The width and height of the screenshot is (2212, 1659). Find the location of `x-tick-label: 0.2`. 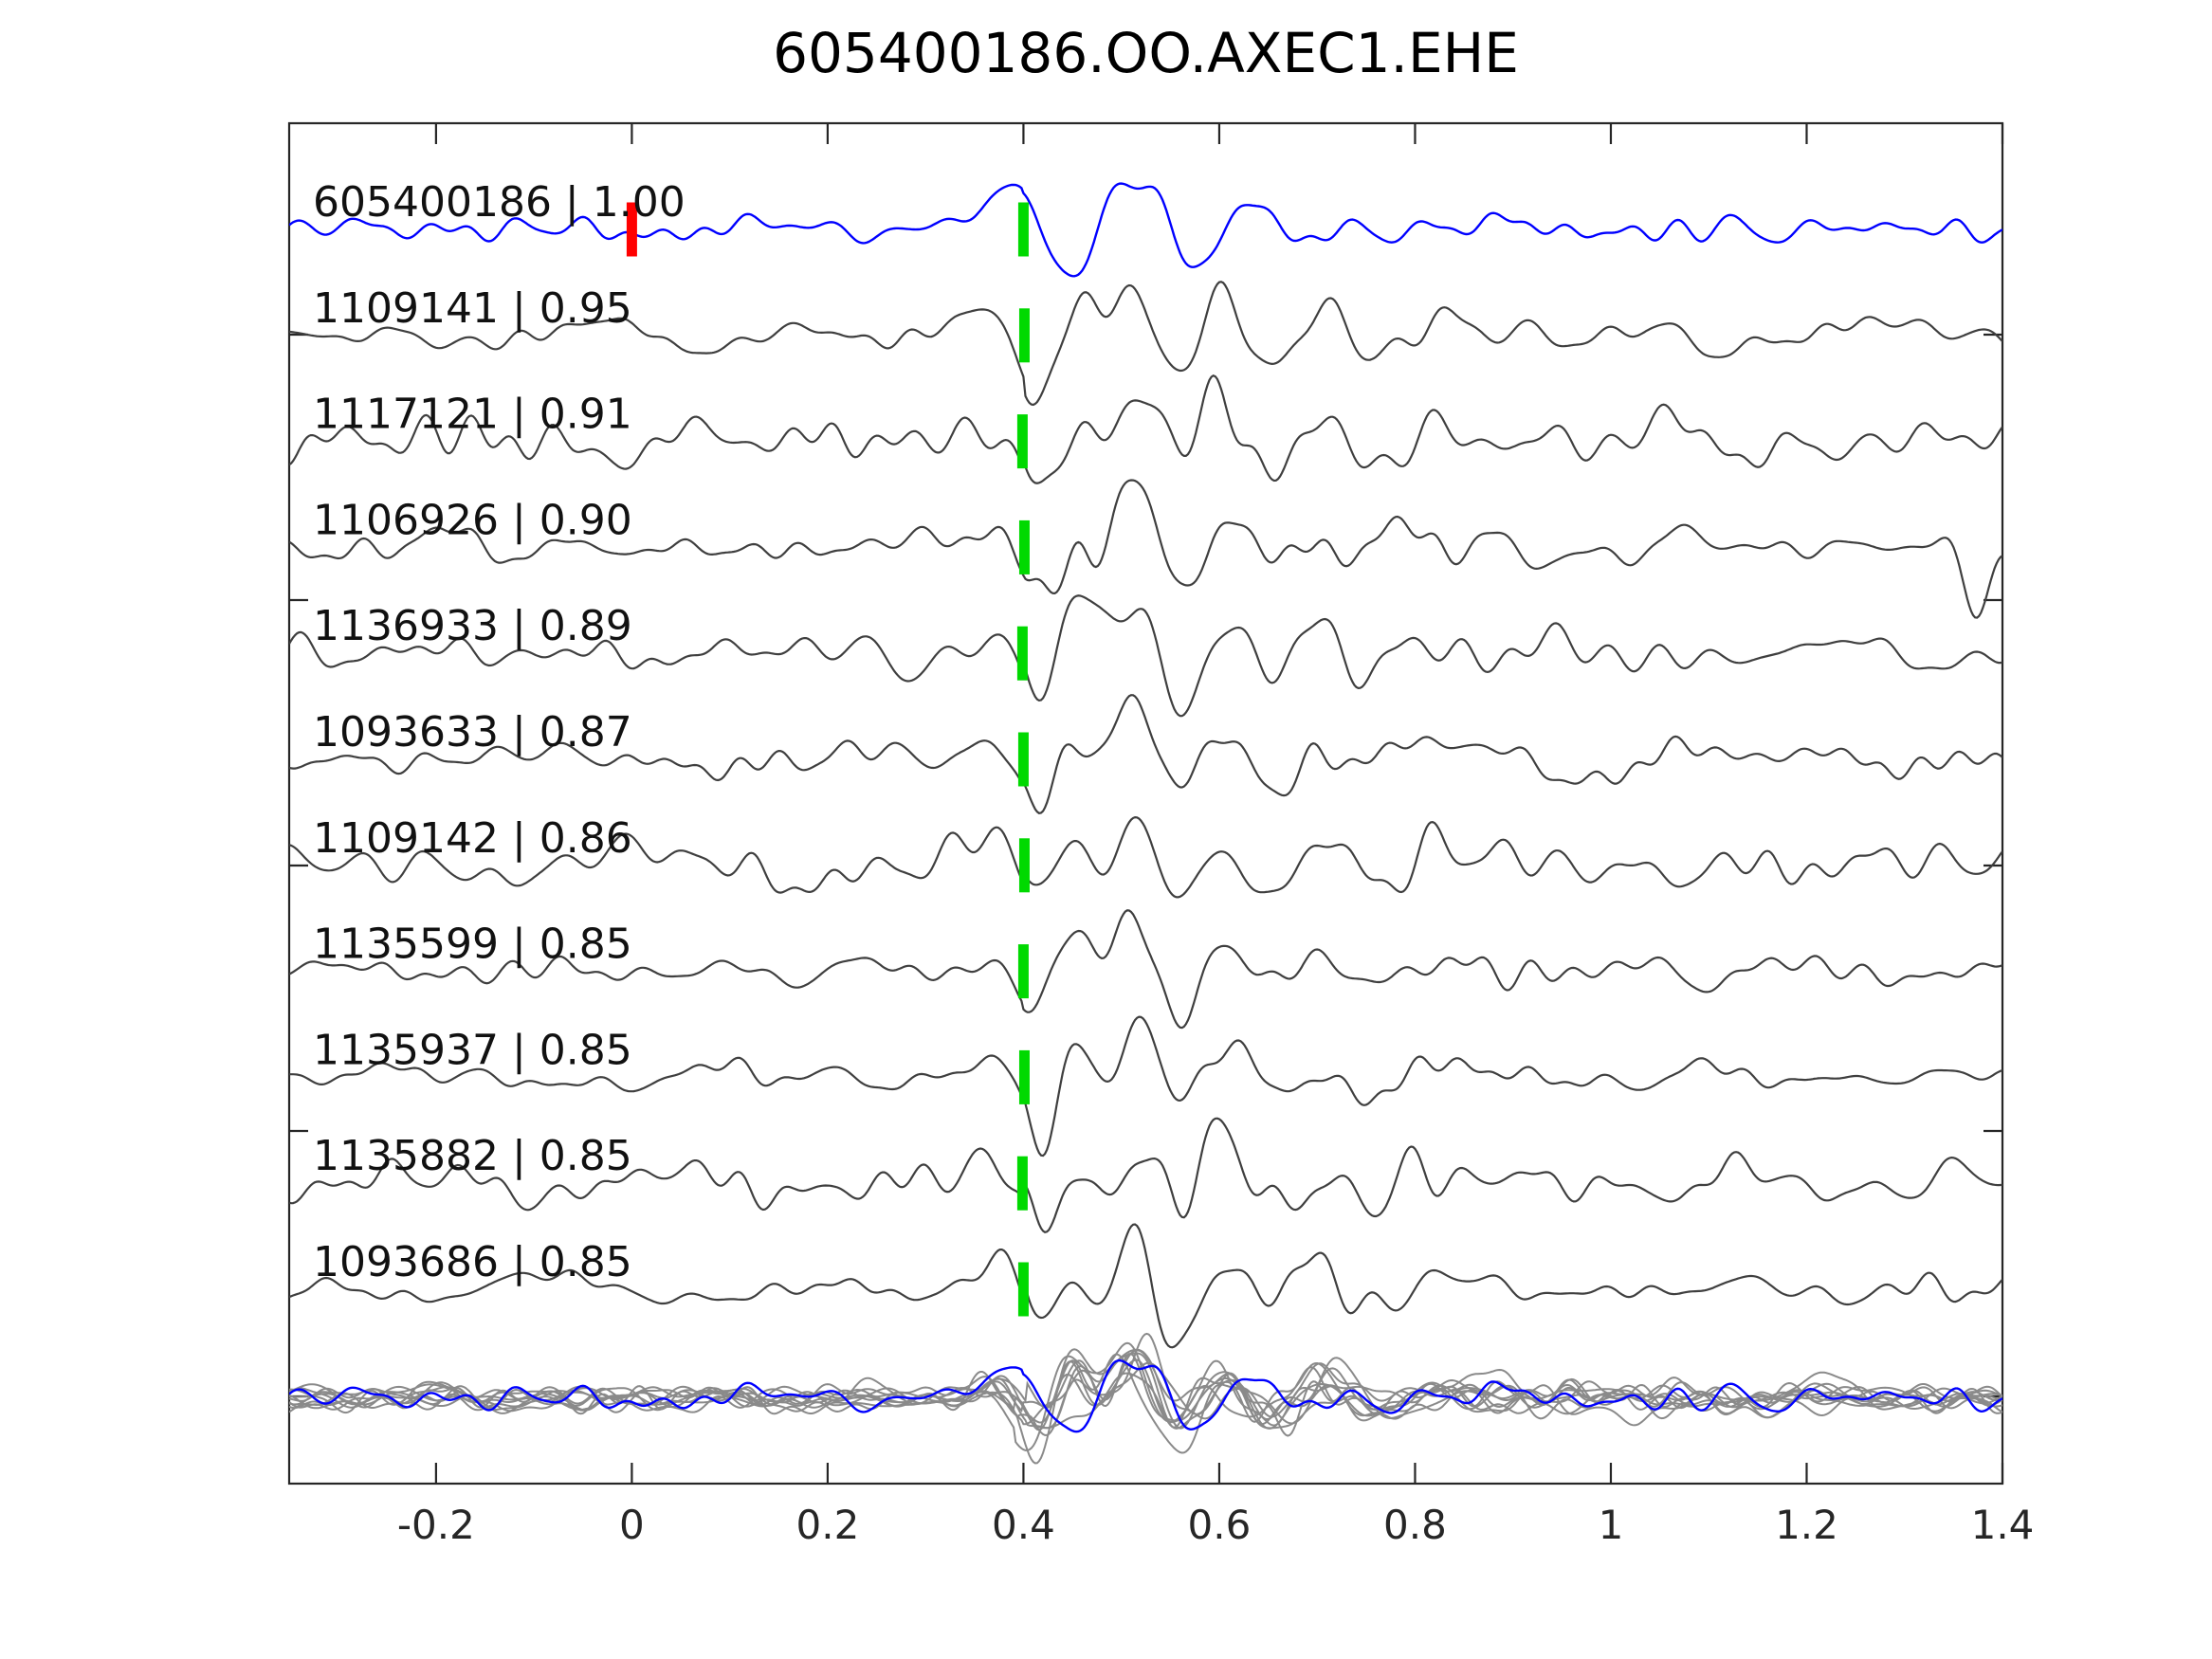

x-tick-label: 0.2 is located at coordinates (828, 1525).